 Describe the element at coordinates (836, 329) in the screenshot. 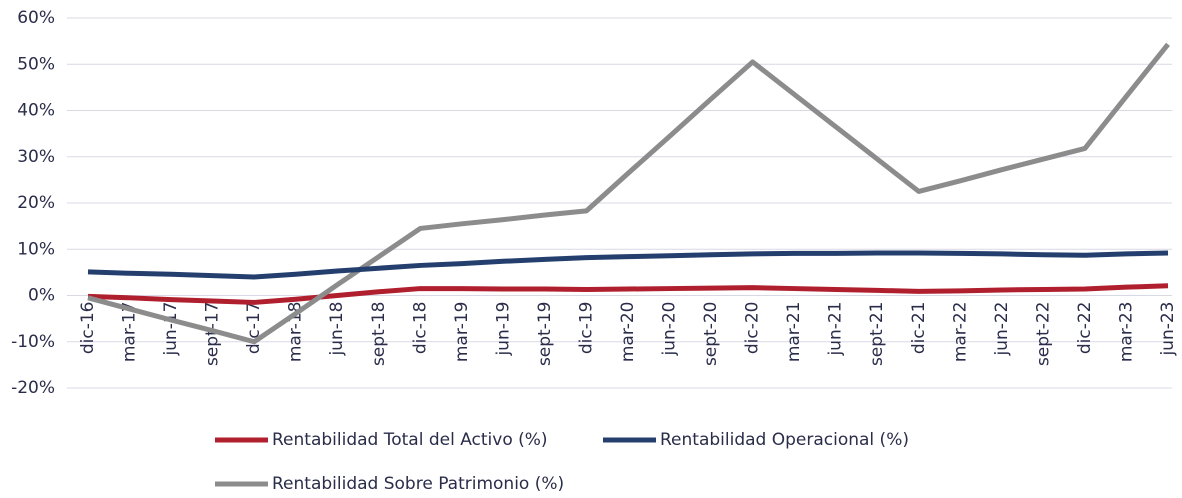

I see `x-tick-label: jun-21` at that location.